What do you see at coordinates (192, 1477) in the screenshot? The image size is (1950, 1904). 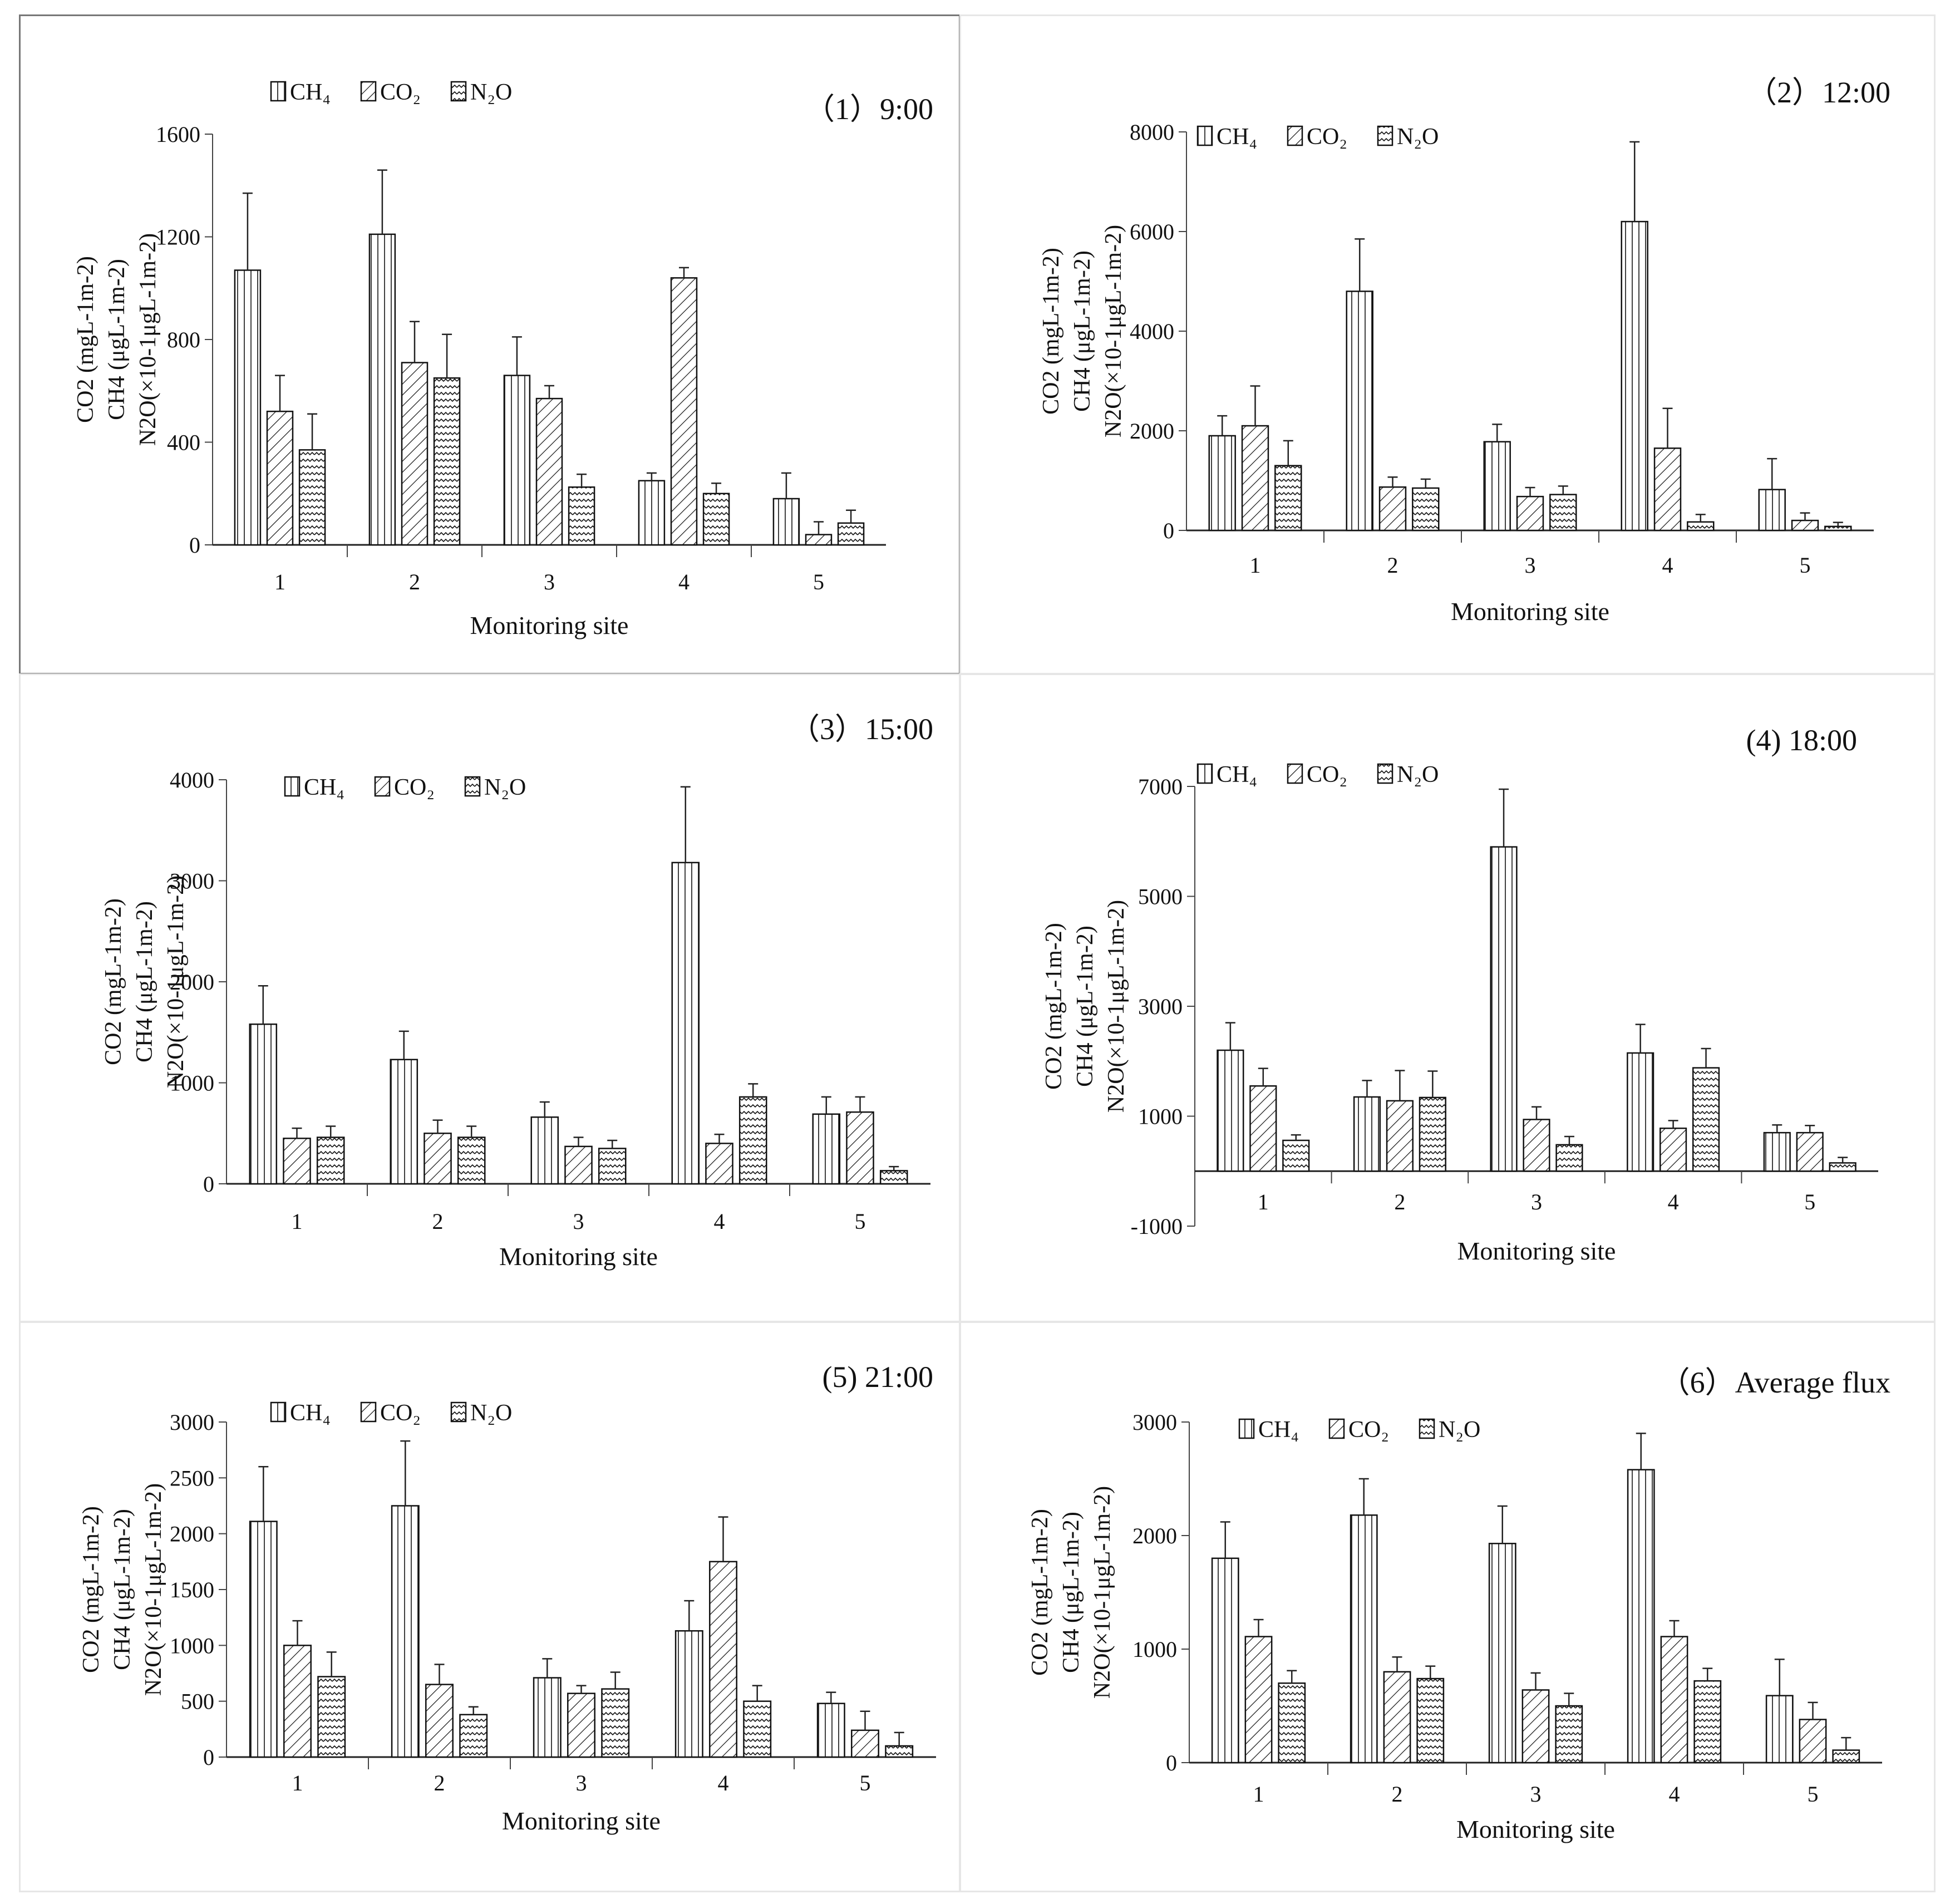 I see `y-tick-label: 2500` at bounding box center [192, 1477].